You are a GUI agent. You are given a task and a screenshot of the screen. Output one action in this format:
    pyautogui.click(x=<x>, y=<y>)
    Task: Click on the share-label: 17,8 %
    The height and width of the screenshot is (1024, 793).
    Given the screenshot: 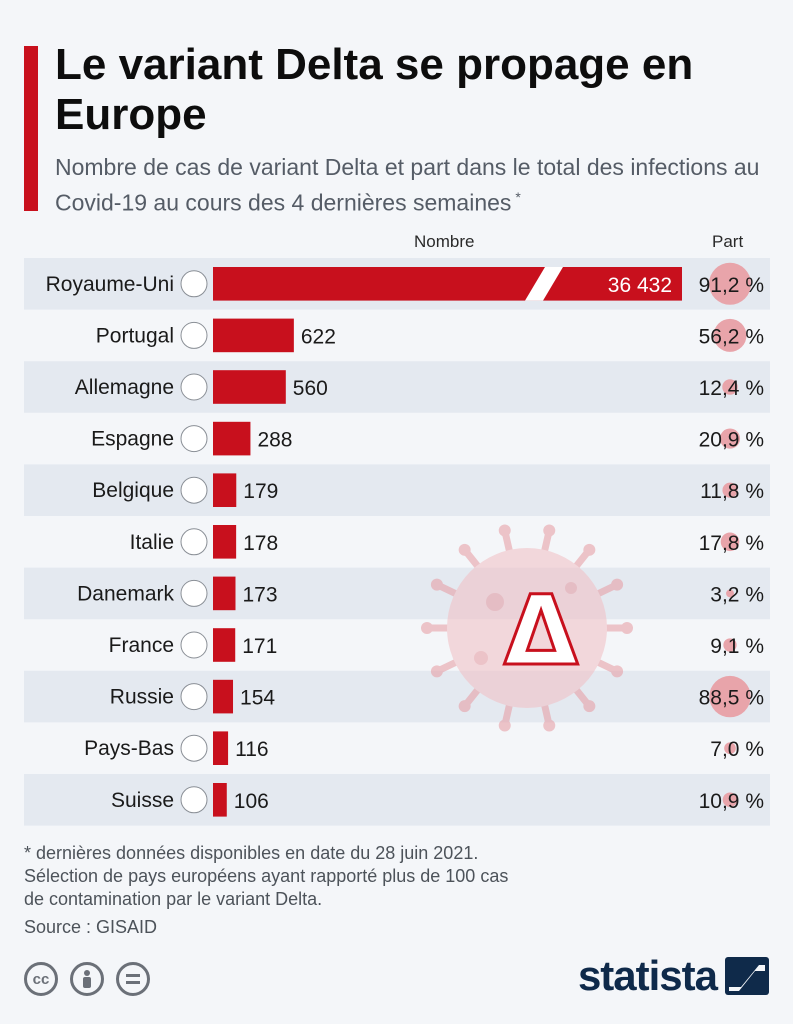 What is the action you would take?
    pyautogui.click(x=731, y=543)
    